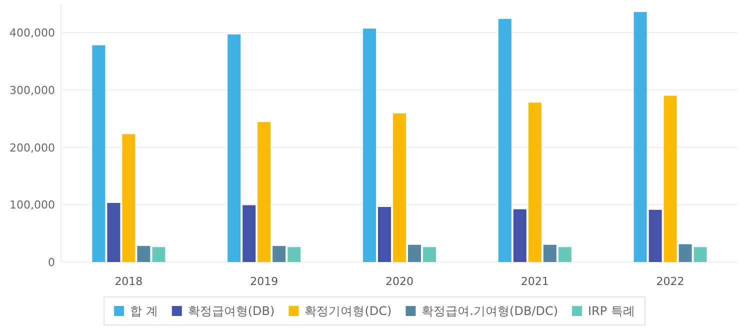 The height and width of the screenshot is (330, 749). What do you see at coordinates (231, 311) in the screenshot?
I see `legend-label: 확정급여형(DB)` at bounding box center [231, 311].